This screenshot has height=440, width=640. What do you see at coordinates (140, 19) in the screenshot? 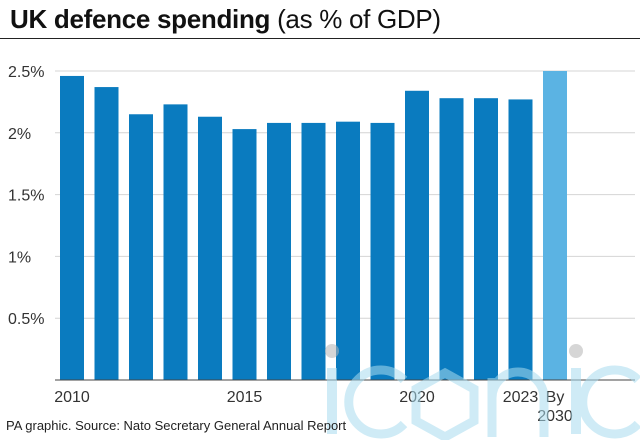
I see `chart-title-main: UK defence spending` at bounding box center [140, 19].